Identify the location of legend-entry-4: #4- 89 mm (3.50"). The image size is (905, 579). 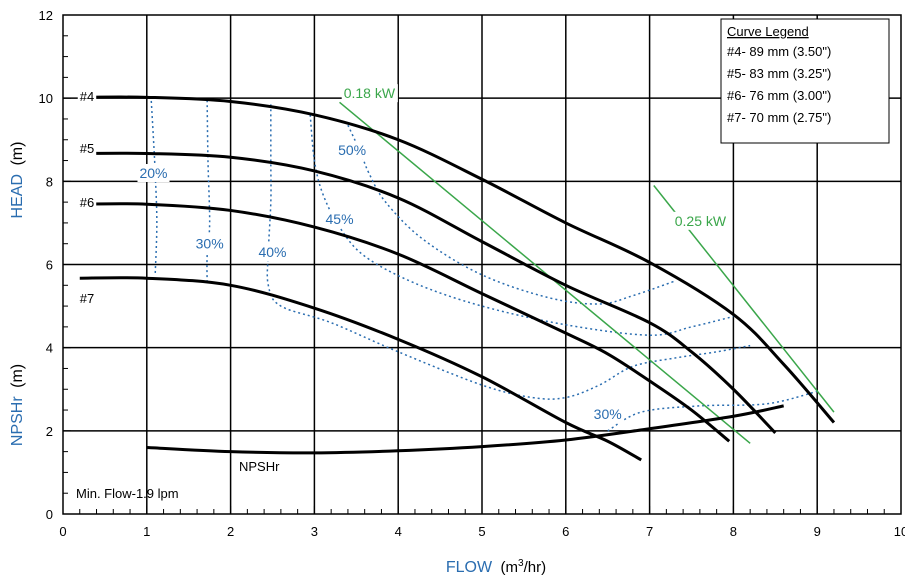
(779, 51).